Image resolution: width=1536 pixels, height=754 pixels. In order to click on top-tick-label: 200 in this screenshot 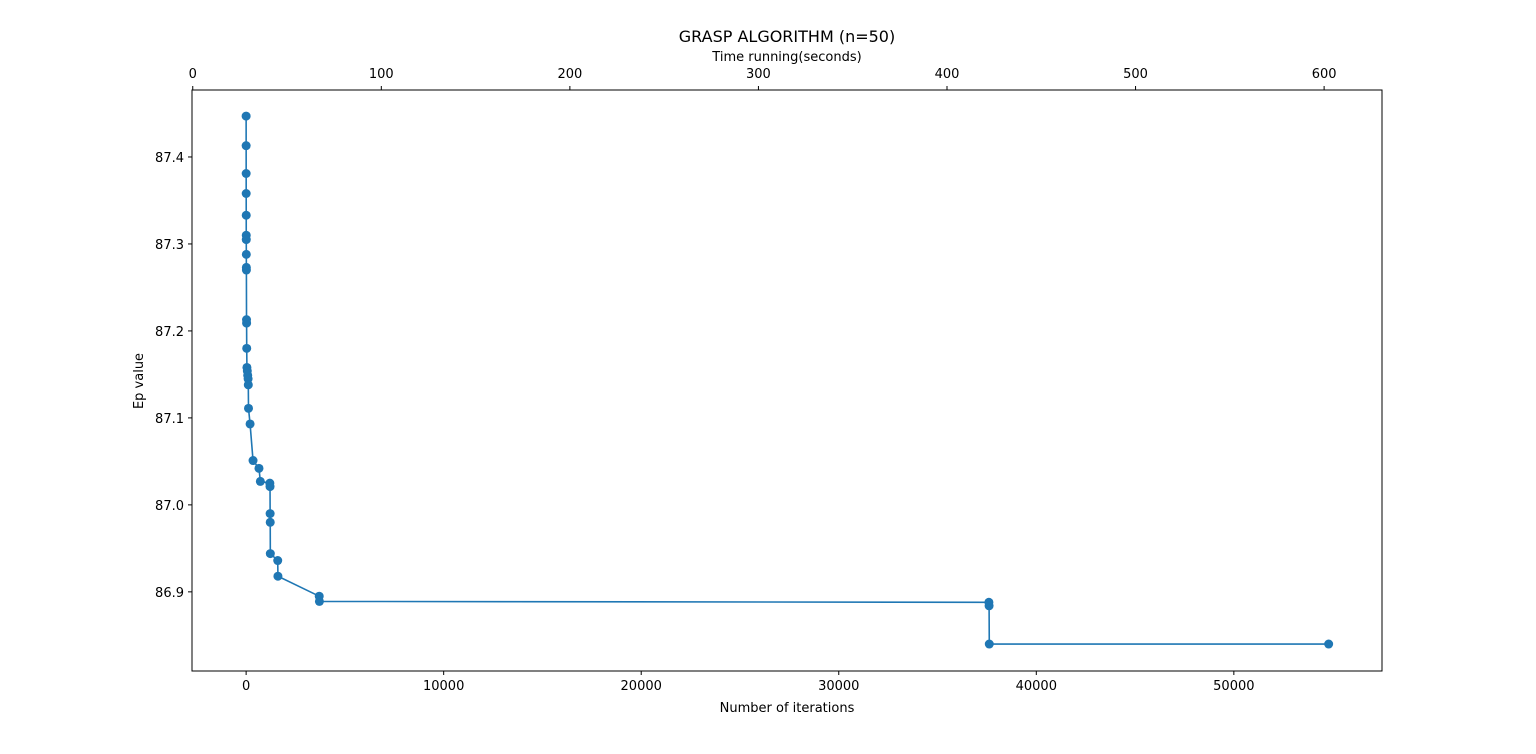, I will do `click(569, 74)`.